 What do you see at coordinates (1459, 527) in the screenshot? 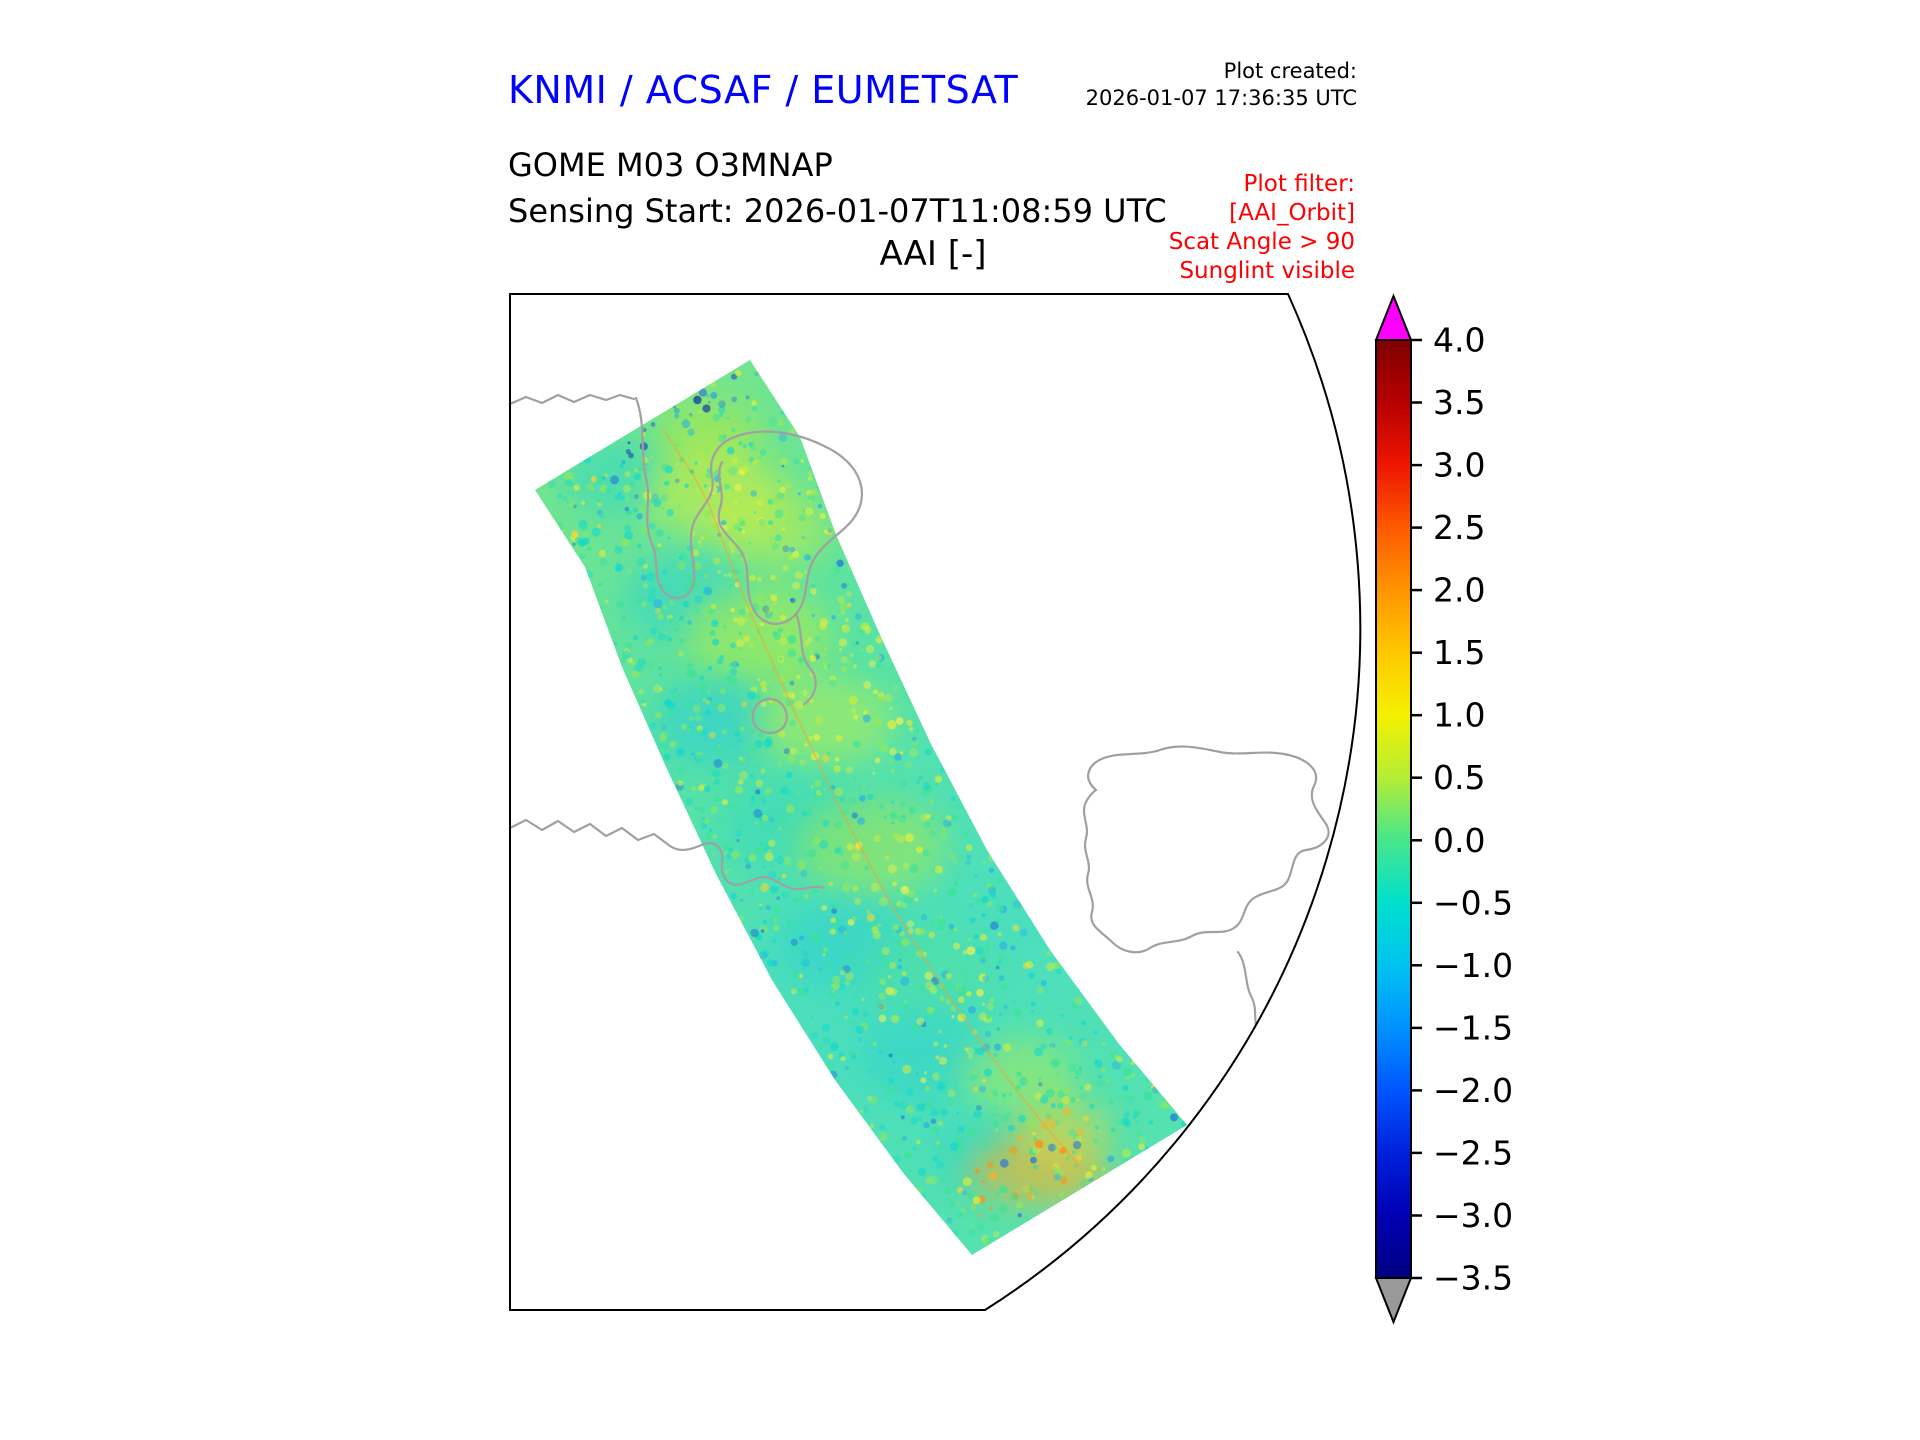
I see `colorbar-tick-label: 2.5` at bounding box center [1459, 527].